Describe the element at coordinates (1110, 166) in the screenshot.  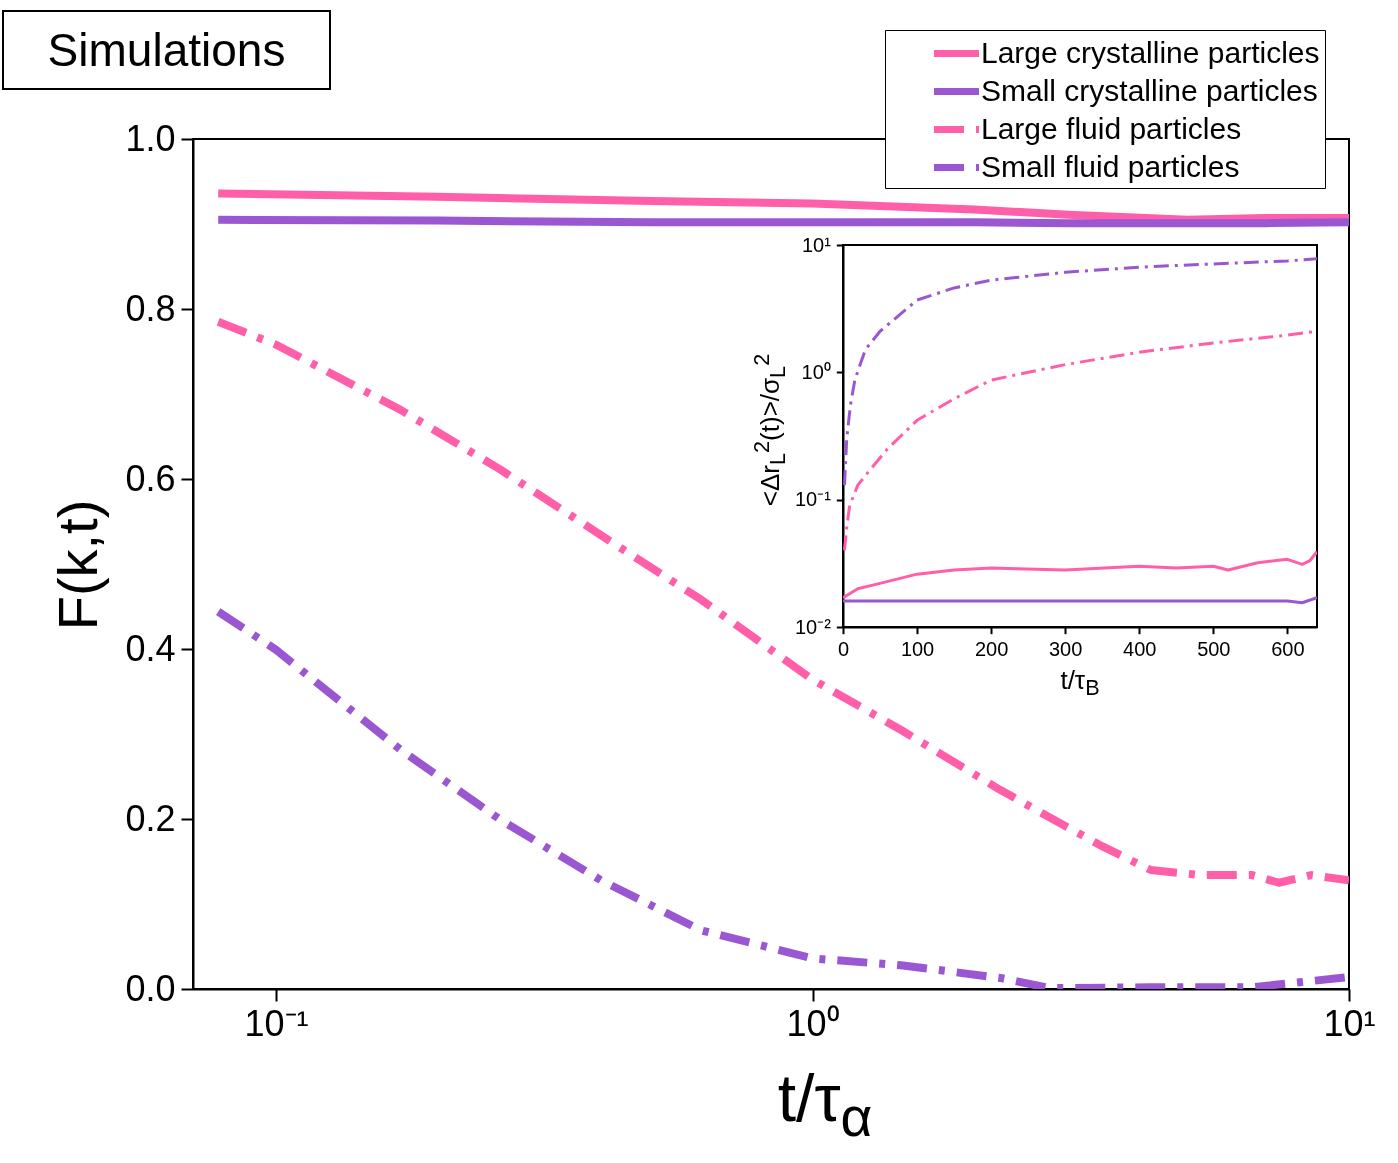
I see `legend-label: Small fluid particles` at that location.